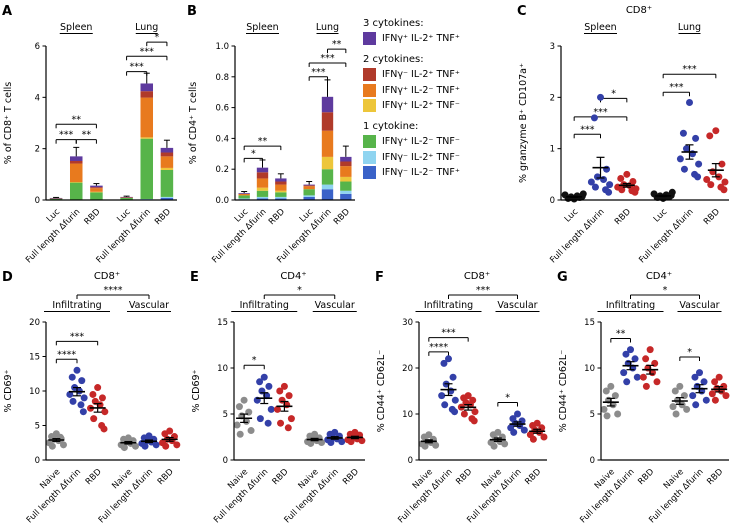 This screenshot has width=737, height=527. I want to click on y-tick-label: 30, so click(407, 323).